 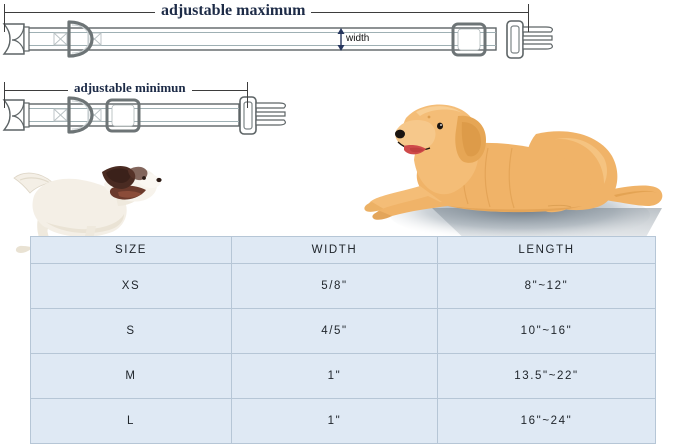 What do you see at coordinates (341, 39) in the screenshot?
I see `width-arrow` at bounding box center [341, 39].